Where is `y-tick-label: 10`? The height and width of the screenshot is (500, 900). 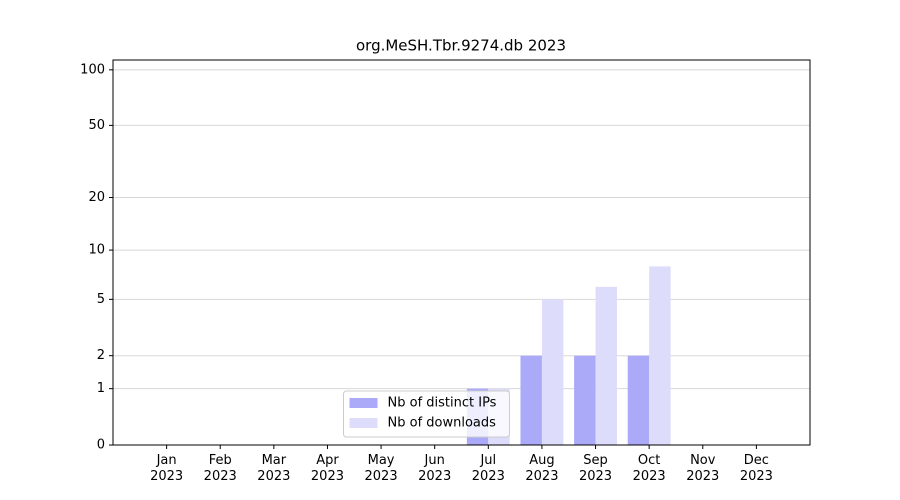
y-tick-label: 10 is located at coordinates (96, 250).